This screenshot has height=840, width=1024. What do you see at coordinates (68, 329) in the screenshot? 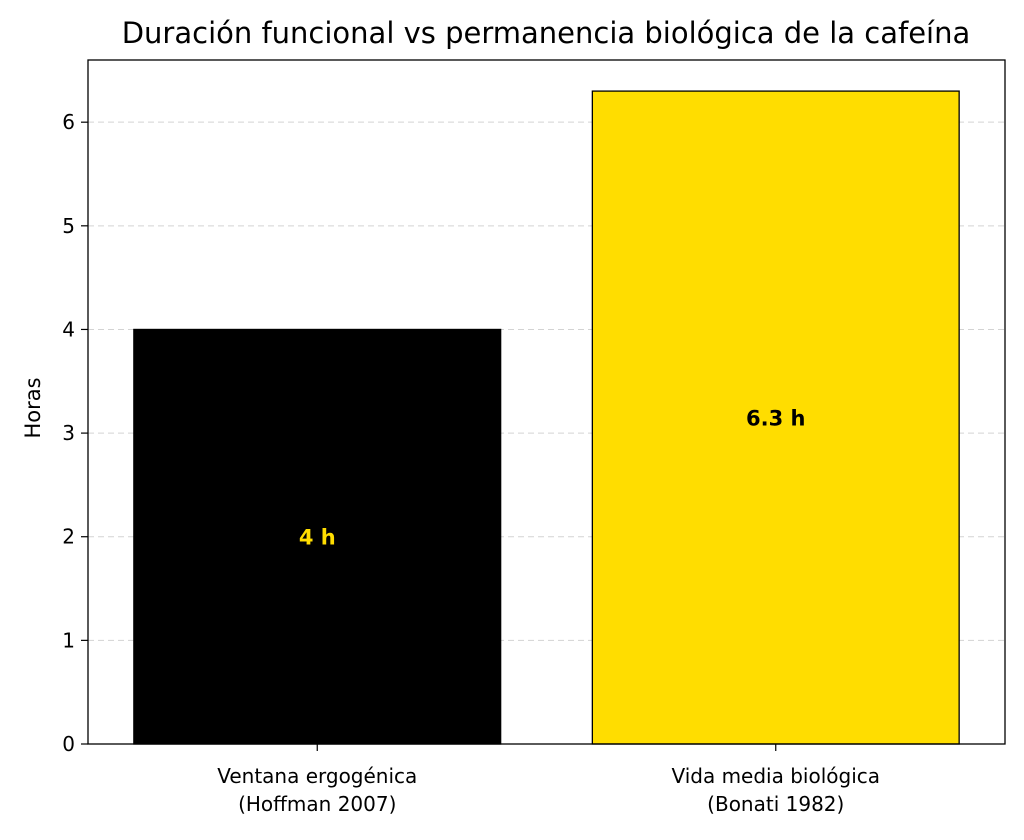
I see `y-tick-label: 4` at bounding box center [68, 329].